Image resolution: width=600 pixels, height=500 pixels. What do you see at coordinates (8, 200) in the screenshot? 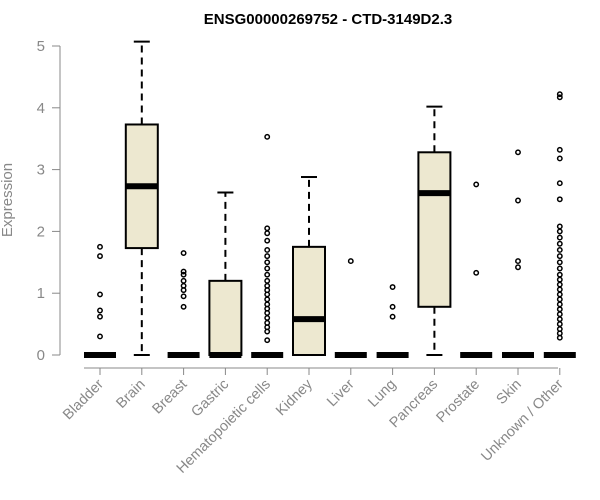
I see `y-axis-title: Expression` at bounding box center [8, 200].